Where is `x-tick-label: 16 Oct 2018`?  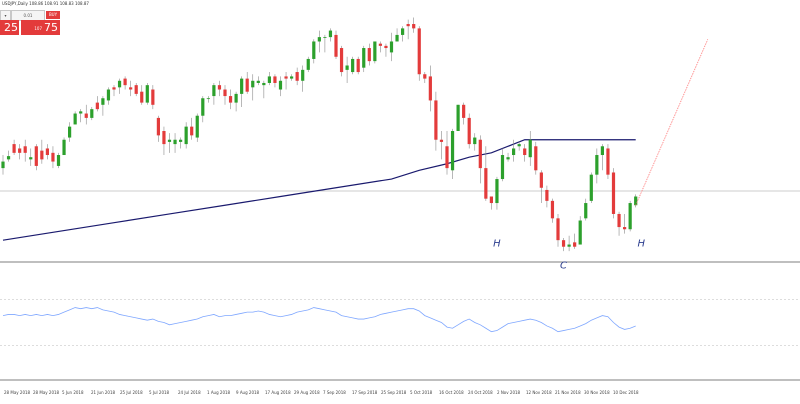
x-tick-label: 16 Oct 2018 is located at coordinates (451, 392).